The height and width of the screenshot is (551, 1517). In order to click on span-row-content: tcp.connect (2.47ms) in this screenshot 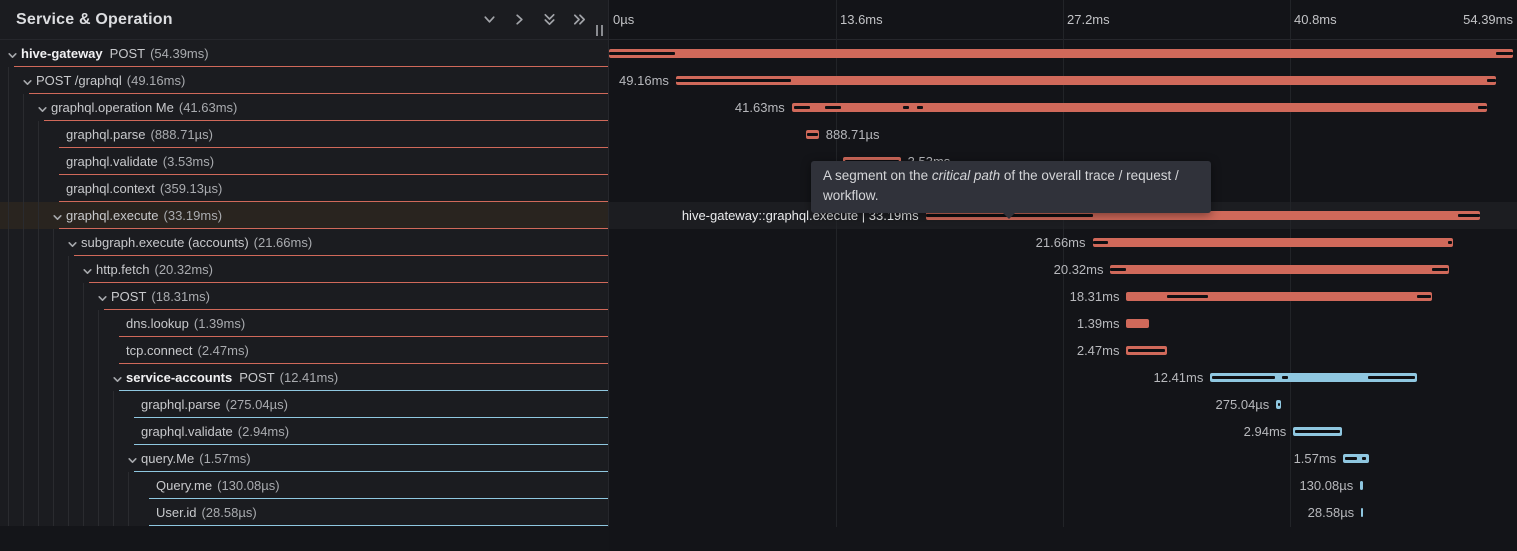, I will do `click(363, 350)`.